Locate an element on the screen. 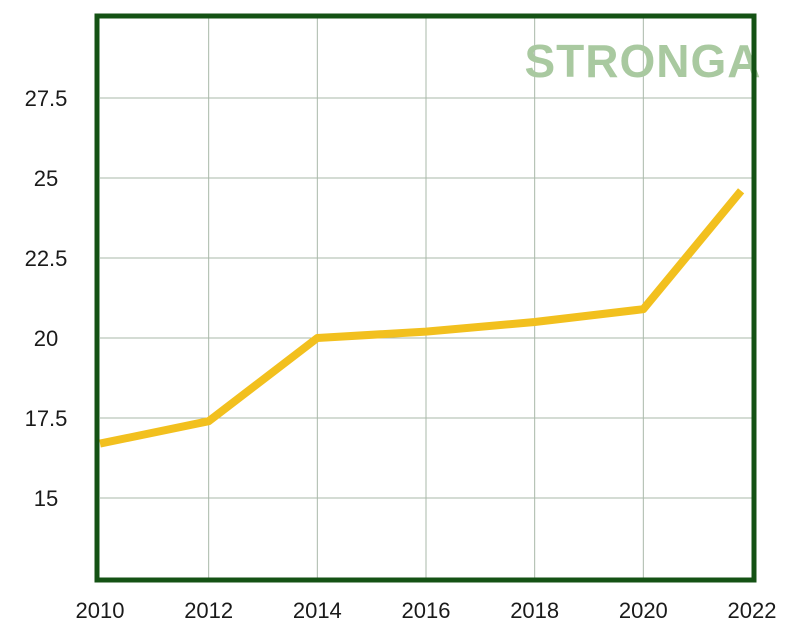 This screenshot has width=801, height=632. y-tick-label: 27.5 is located at coordinates (46, 98).